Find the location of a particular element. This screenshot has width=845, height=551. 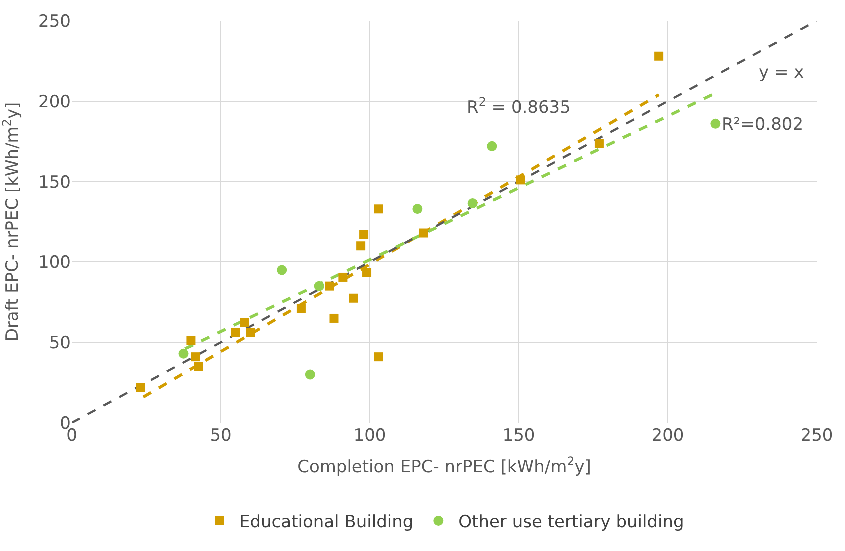

x-tick-label: 100 is located at coordinates (370, 436).